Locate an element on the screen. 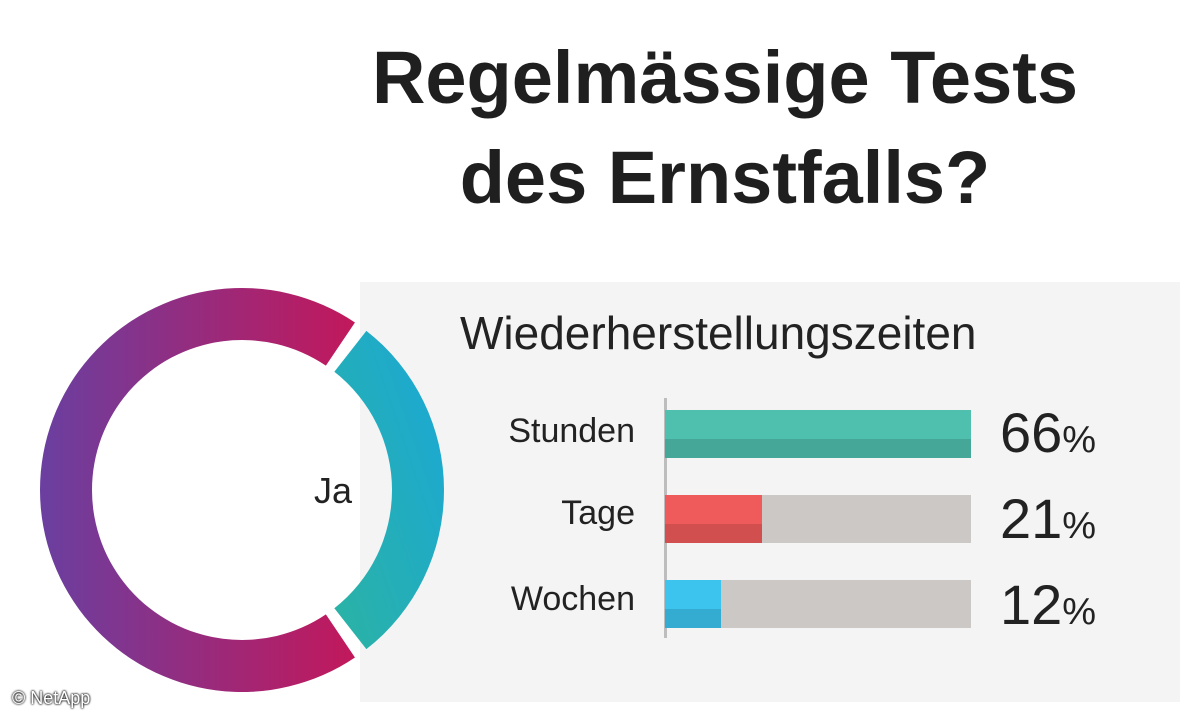 The image size is (1200, 720). bar-track-stunden is located at coordinates (818, 434).